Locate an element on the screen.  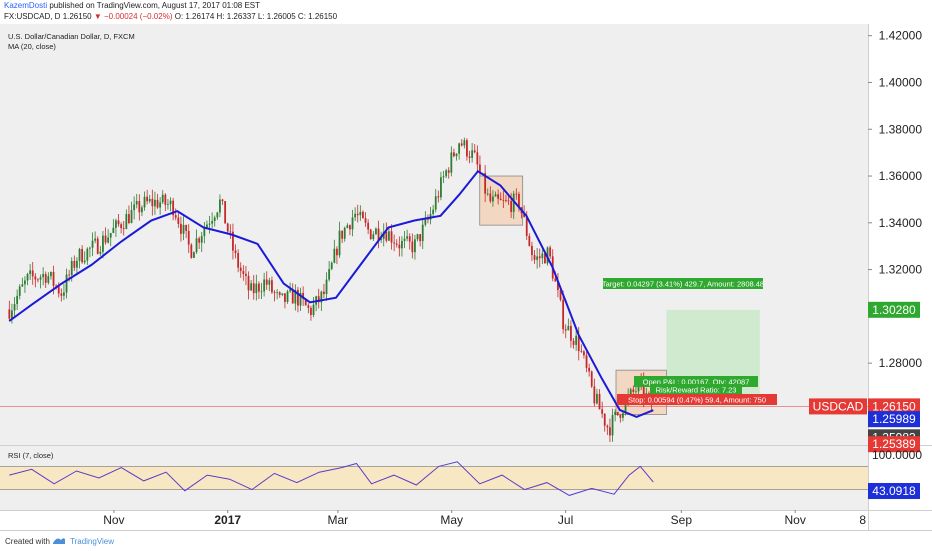
last-price-text: 1.26150 is located at coordinates (77, 16).